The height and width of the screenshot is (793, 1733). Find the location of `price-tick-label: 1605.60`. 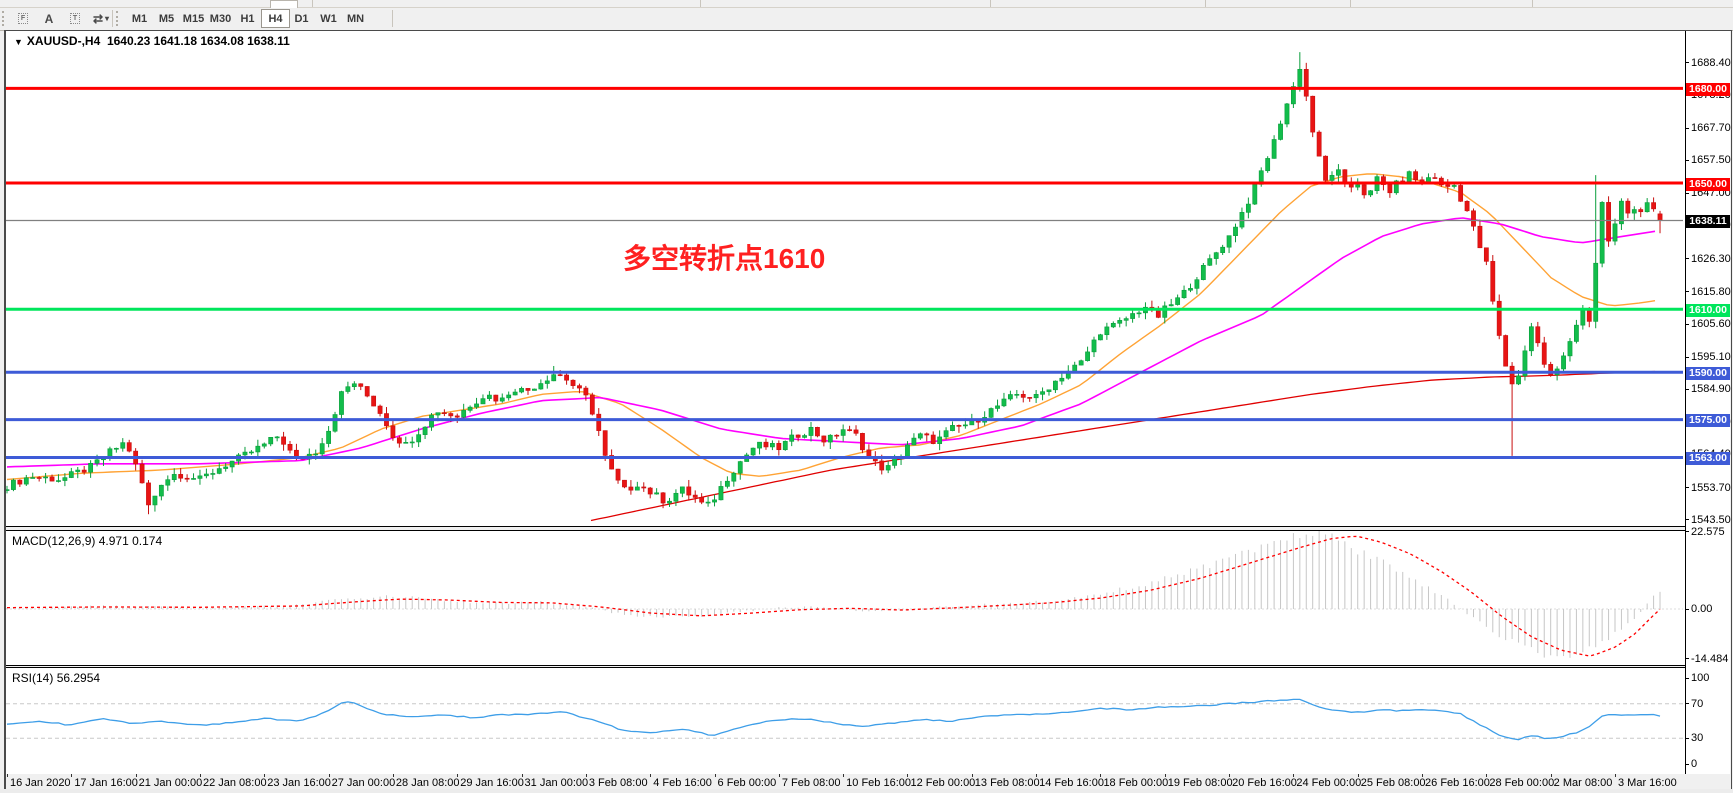

price-tick-label: 1605.60 is located at coordinates (1711, 324).